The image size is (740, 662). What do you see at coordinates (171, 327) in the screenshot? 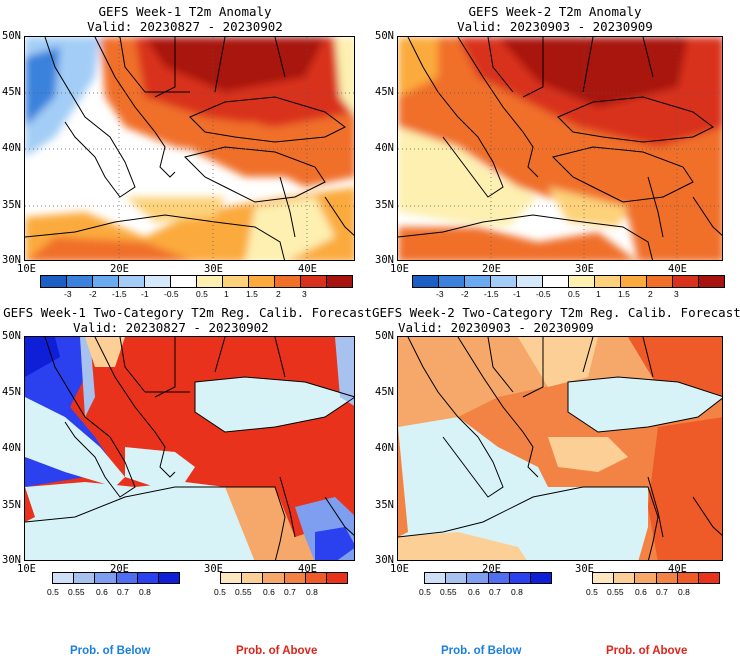
I see `panel3-valid: Valid: 20230827 - 20230902` at bounding box center [171, 327].